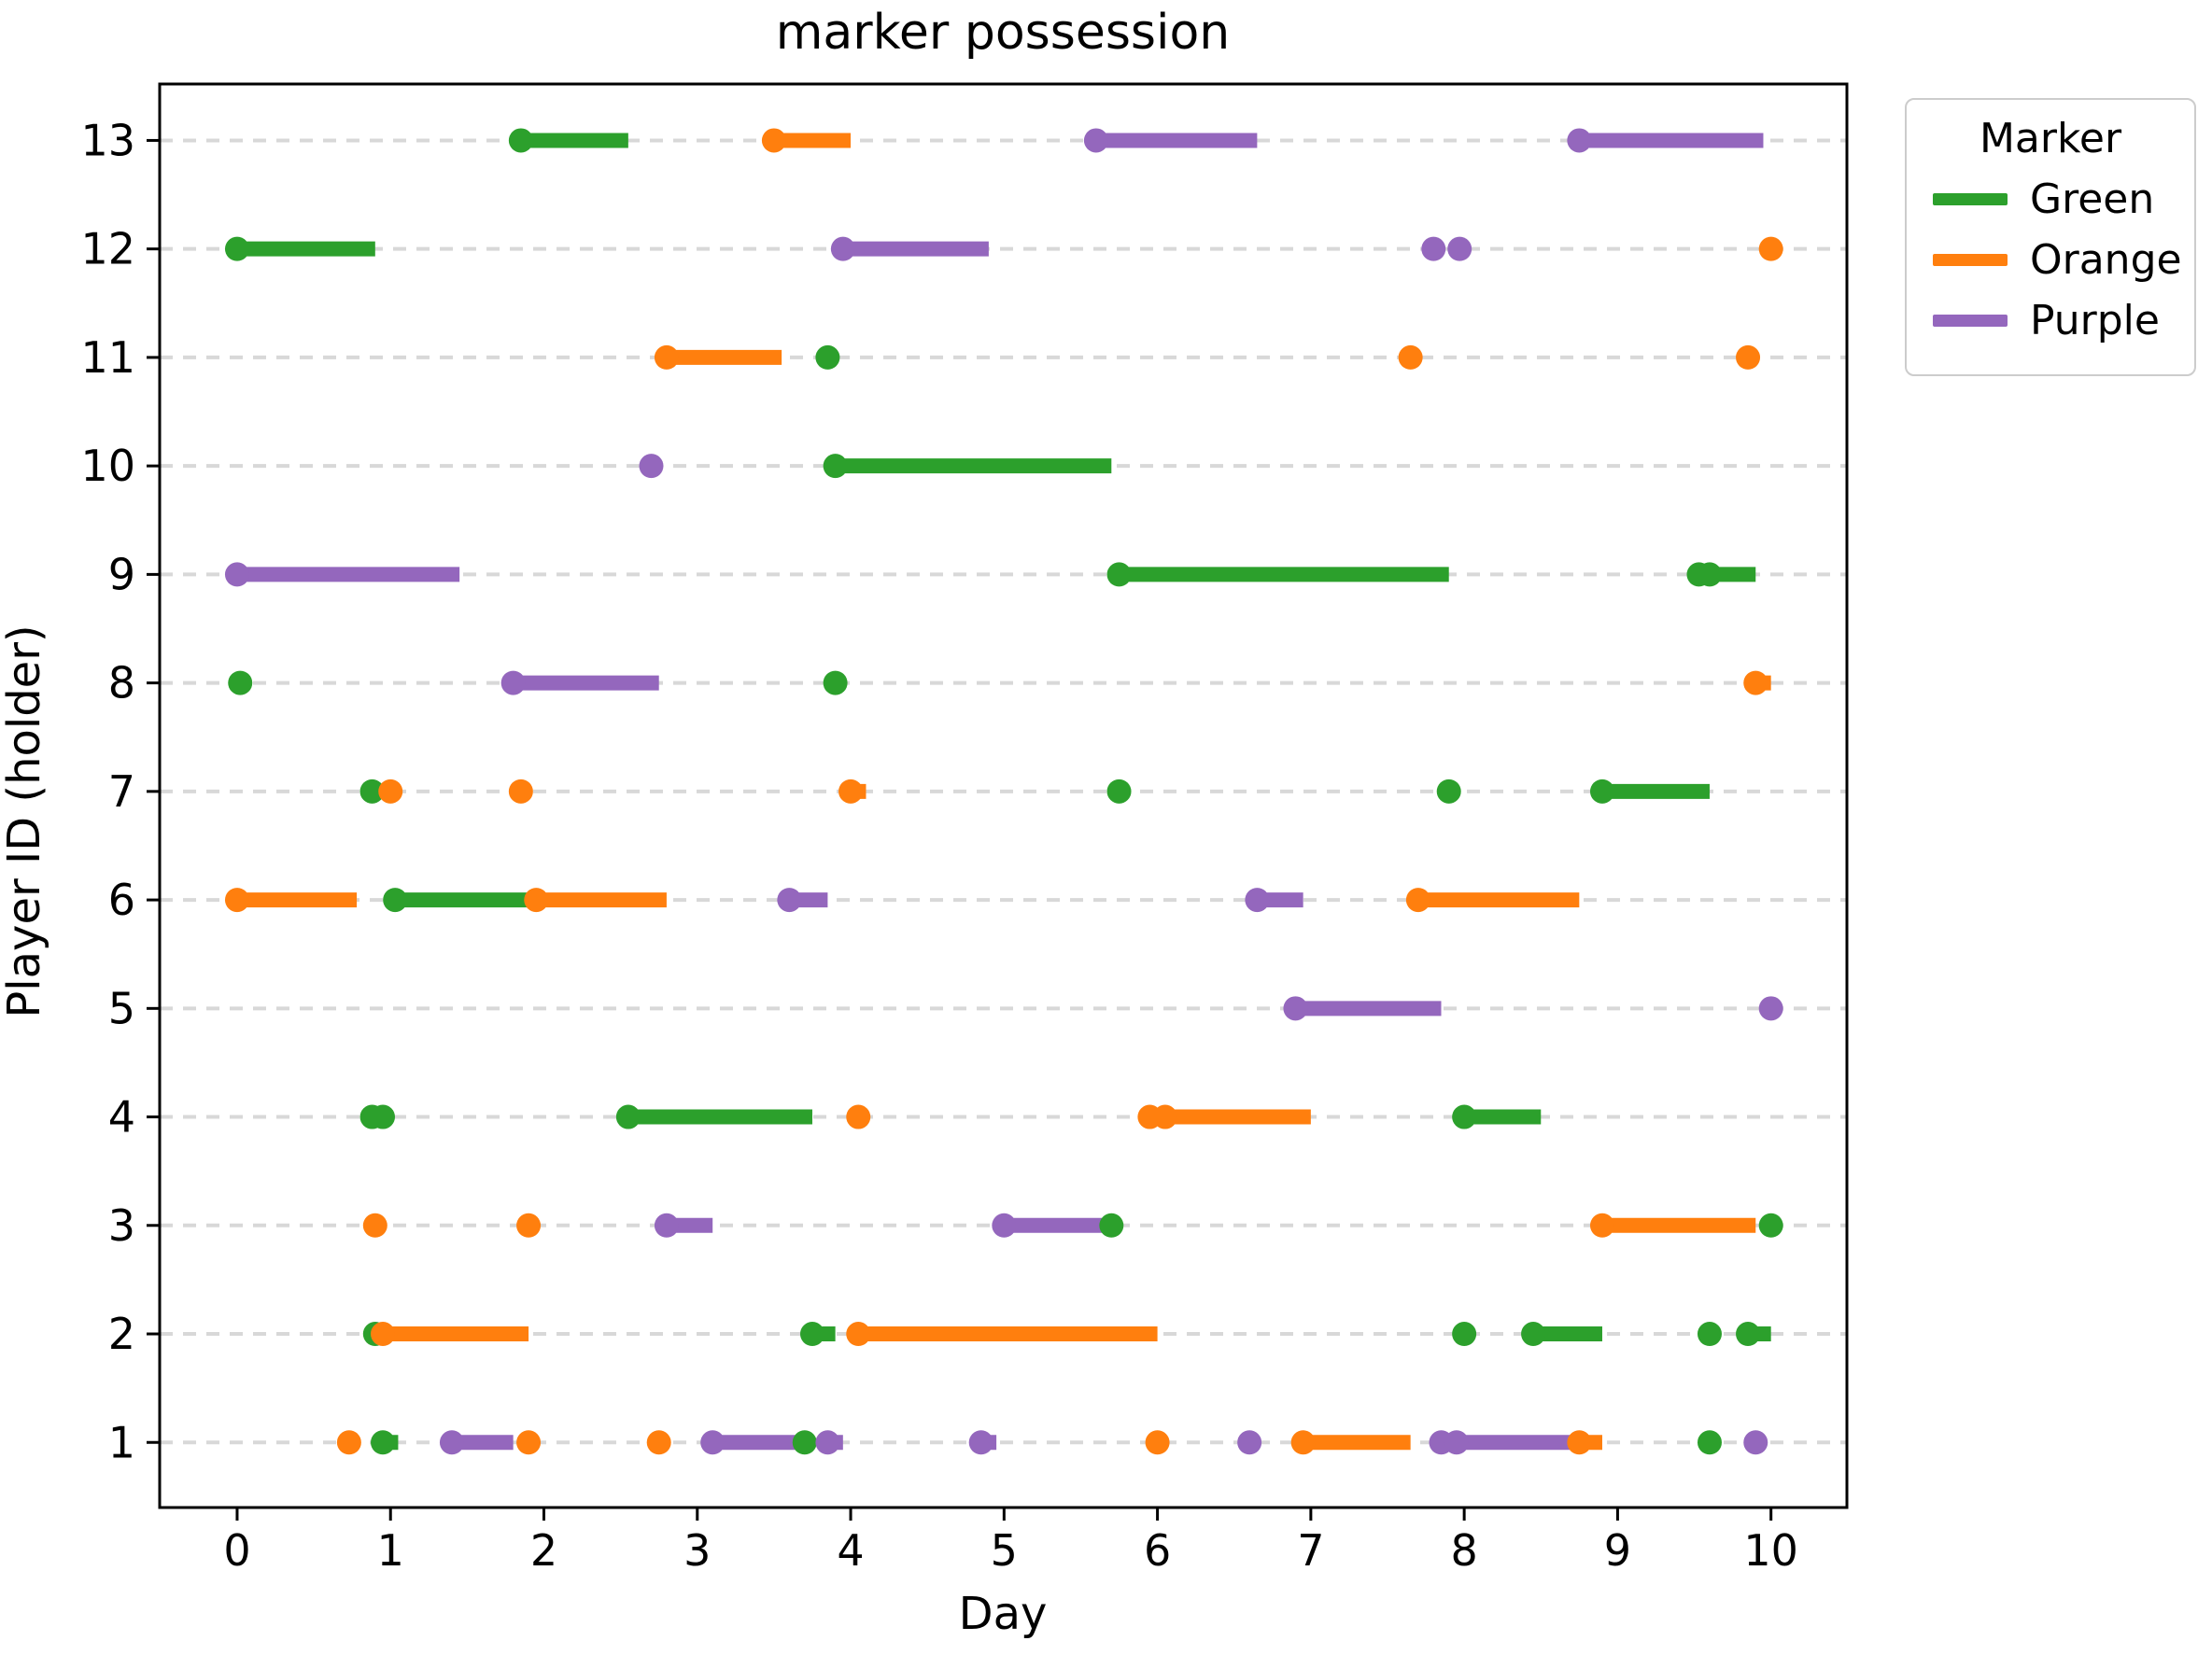 This screenshot has width=2212, height=1655. Describe the element at coordinates (121, 1442) in the screenshot. I see `y-tick-label: 1` at that location.